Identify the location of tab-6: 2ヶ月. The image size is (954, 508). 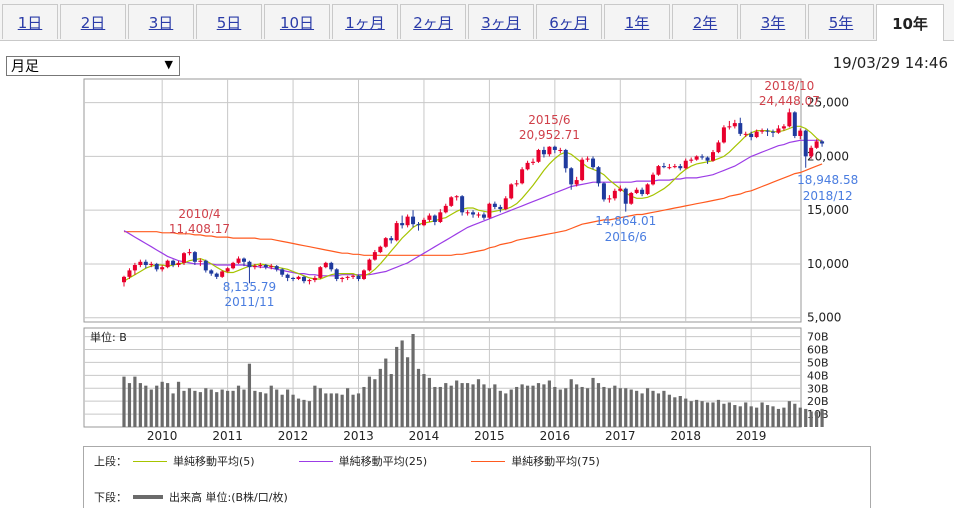
(433, 21).